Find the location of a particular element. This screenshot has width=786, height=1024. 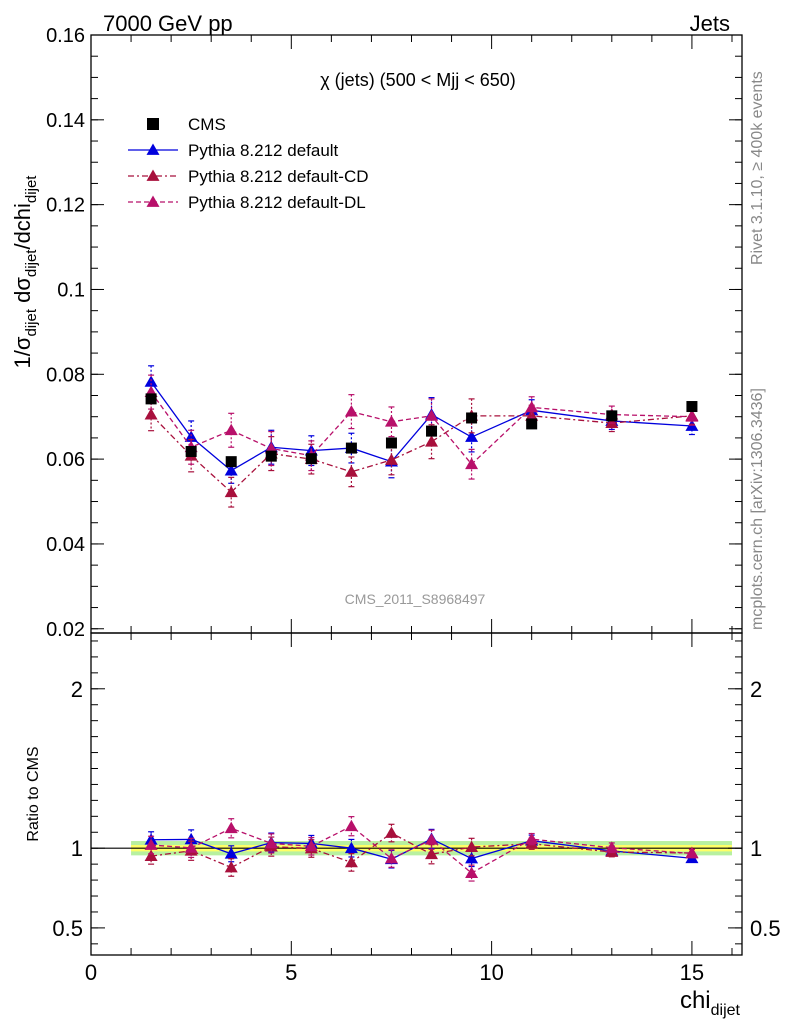

y-tick-label: 0.02 is located at coordinates (65, 630).